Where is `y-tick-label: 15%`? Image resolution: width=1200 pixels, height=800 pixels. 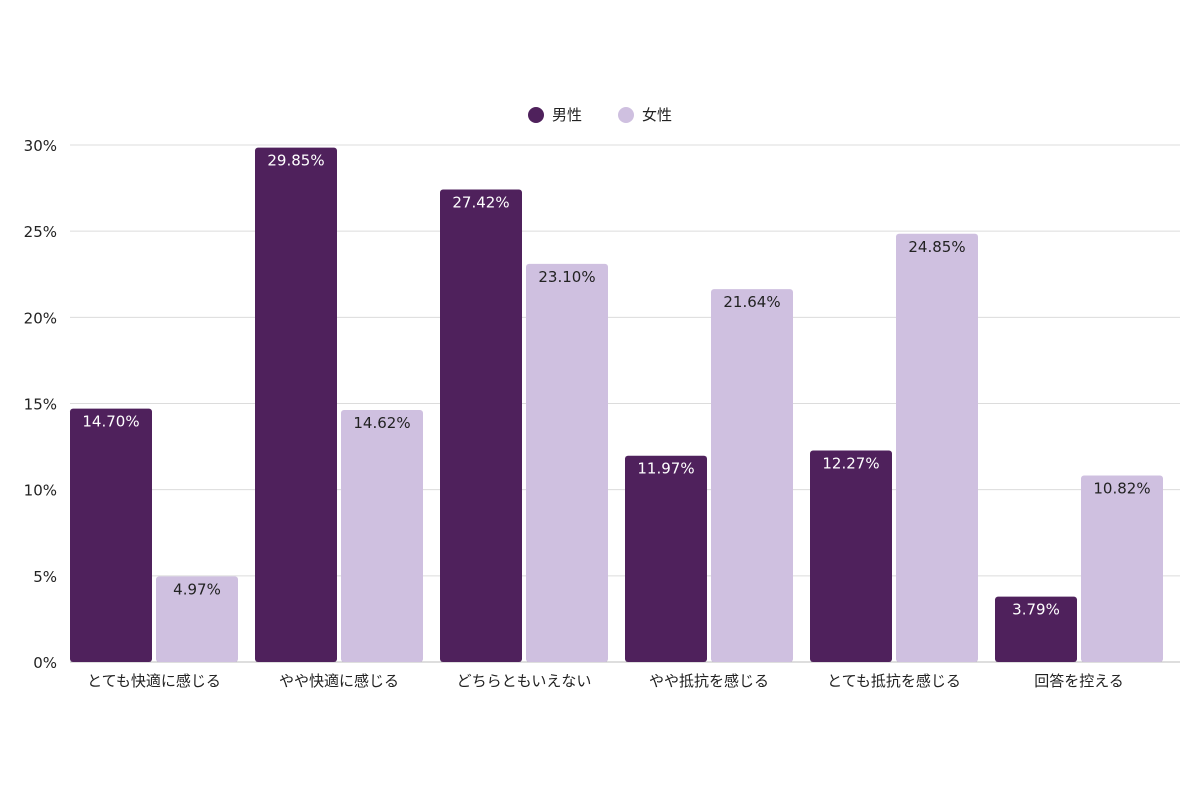 y-tick-label: 15% is located at coordinates (40, 405).